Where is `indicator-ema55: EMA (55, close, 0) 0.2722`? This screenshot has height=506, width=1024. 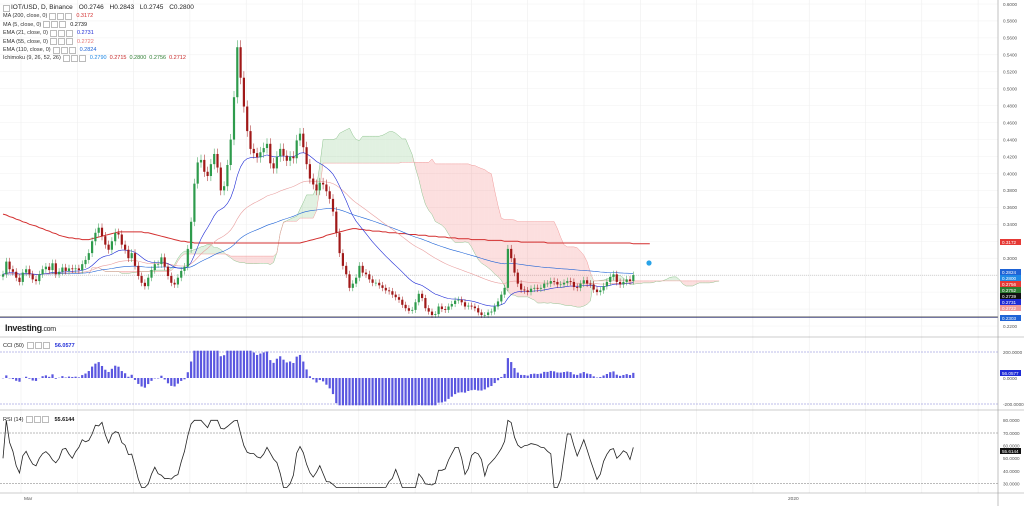
indicator-ema55: EMA (55, close, 0) 0.2722 is located at coordinates (100, 42).